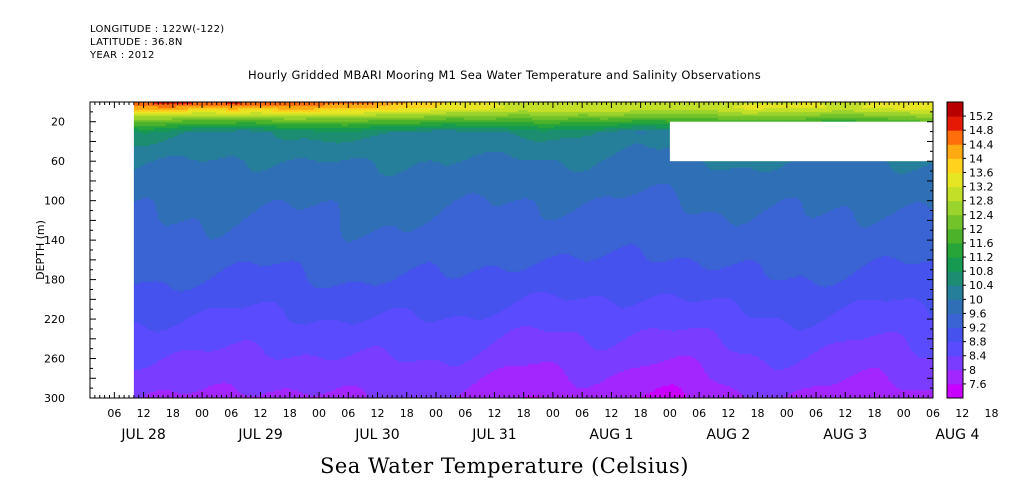 The image size is (1009, 504). What do you see at coordinates (136, 42) in the screenshot?
I see `latitude-label: LATITUDE : 36.8N` at bounding box center [136, 42].